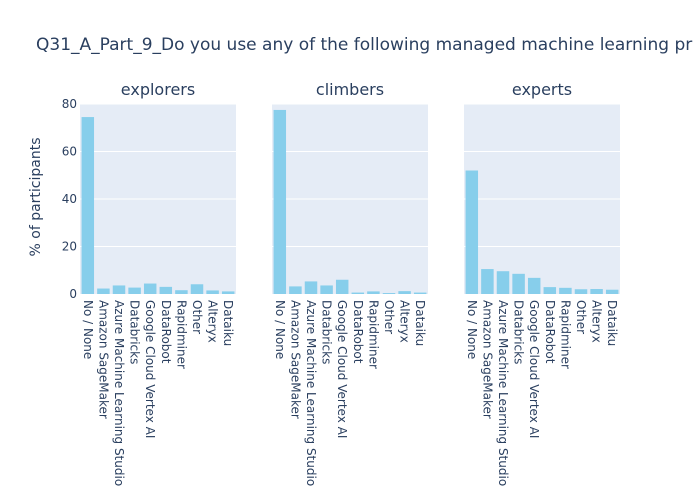 The image size is (700, 500). Describe the element at coordinates (69, 199) in the screenshot. I see `y-tick-label: 40` at that location.